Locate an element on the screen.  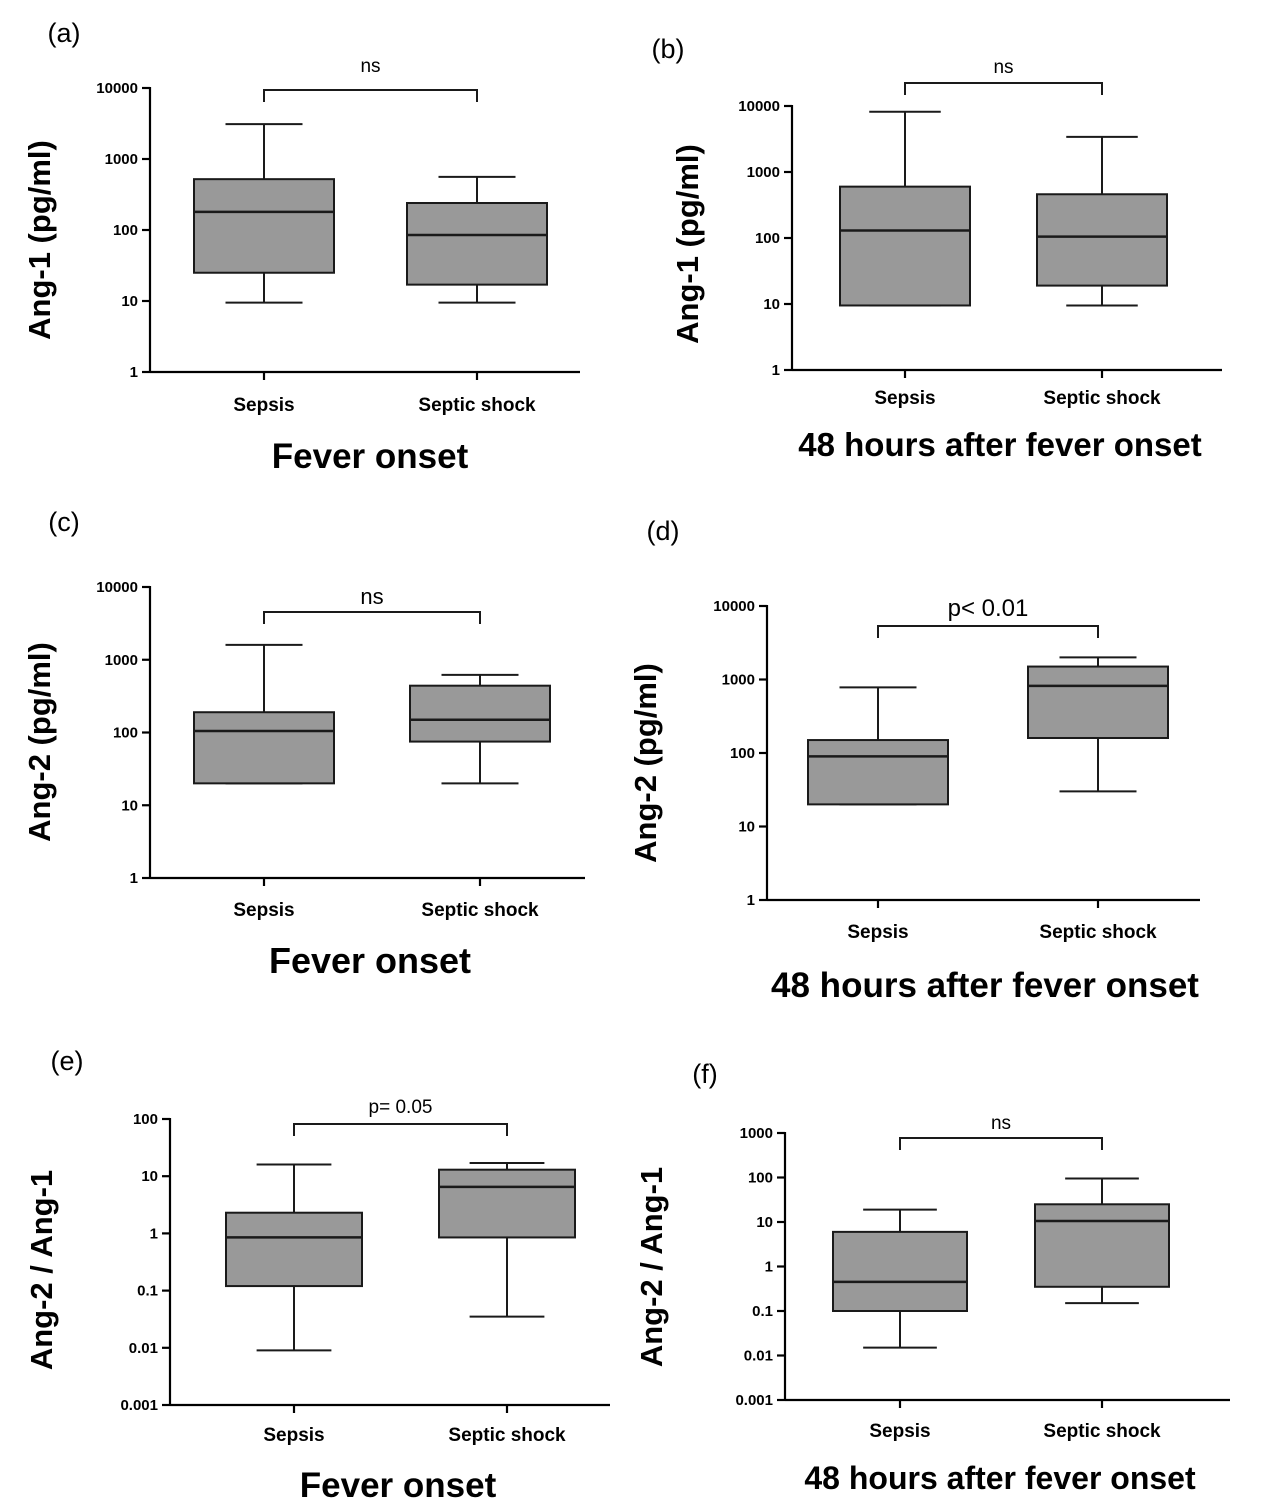
panel-label: (e) is located at coordinates (67, 1061).